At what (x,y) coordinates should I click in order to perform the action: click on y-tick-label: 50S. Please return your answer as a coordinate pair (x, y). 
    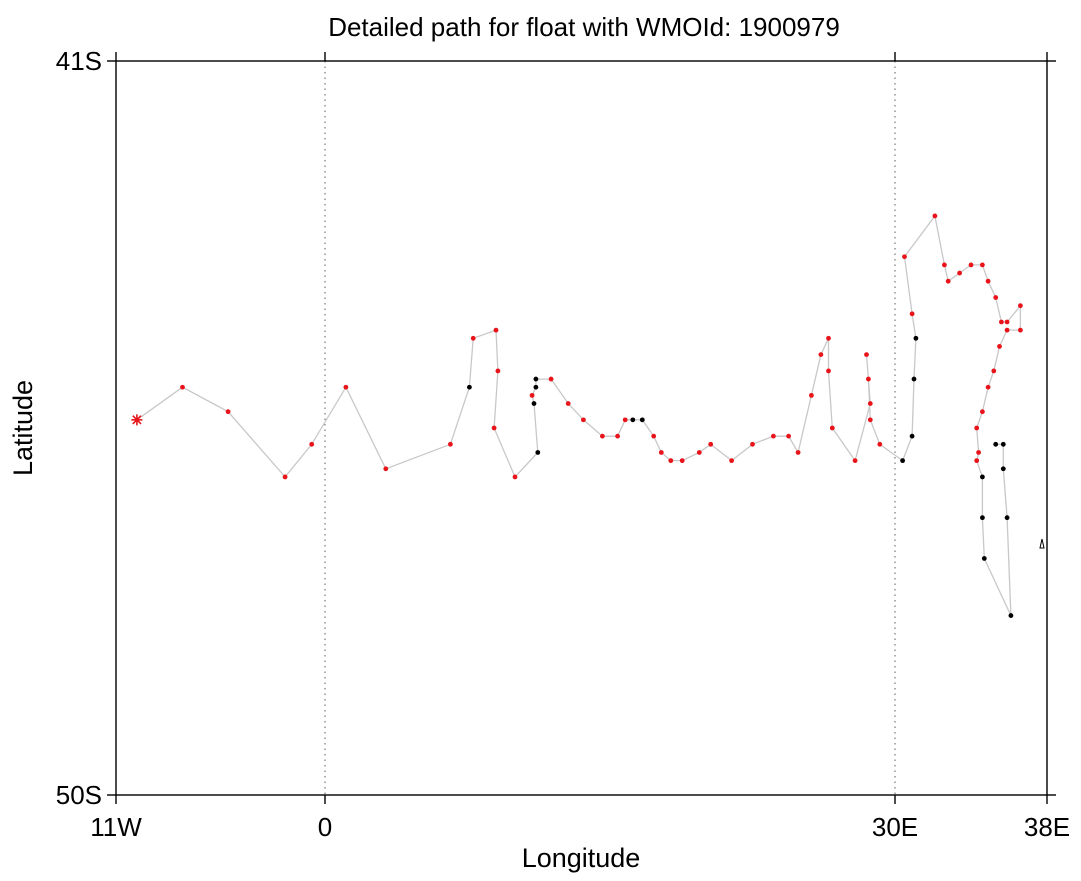
    Looking at the image, I should click on (79, 795).